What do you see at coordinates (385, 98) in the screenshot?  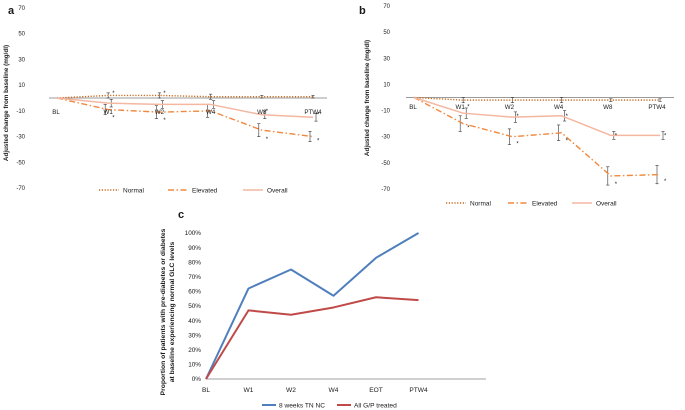 I see `panel-b-yticks: 70 50 30 10 -10 -30 -50 -70` at bounding box center [385, 98].